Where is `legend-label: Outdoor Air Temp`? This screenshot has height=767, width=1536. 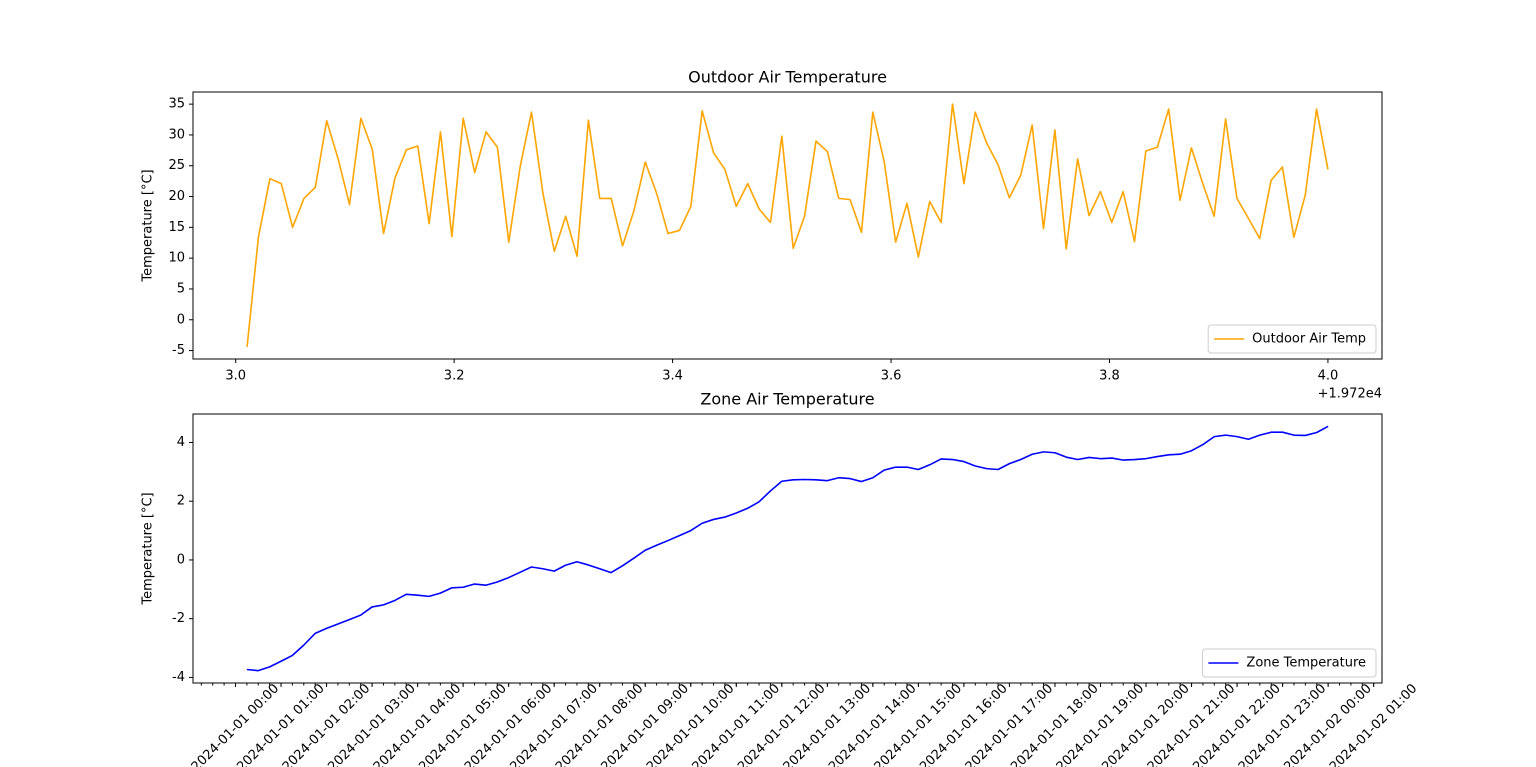
legend-label: Outdoor Air Temp is located at coordinates (1309, 339).